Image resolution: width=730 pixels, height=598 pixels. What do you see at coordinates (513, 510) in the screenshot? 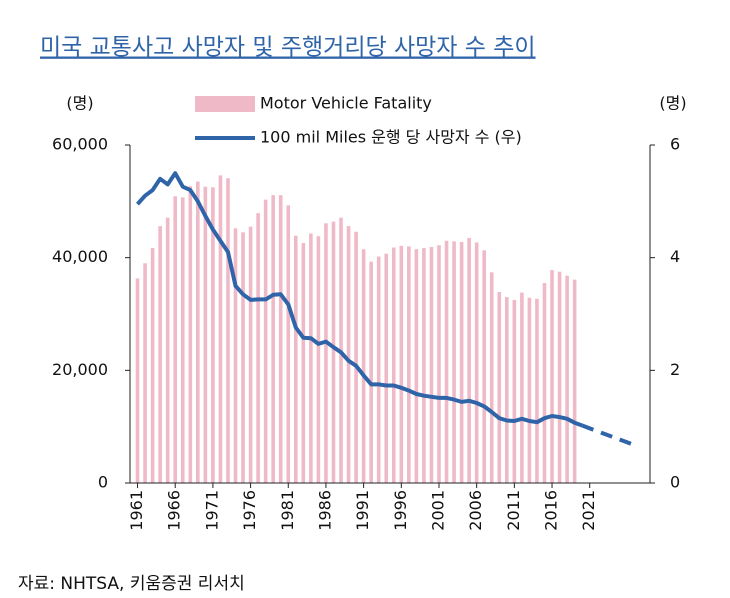
I see `x-tick-label: 2011` at bounding box center [513, 510].